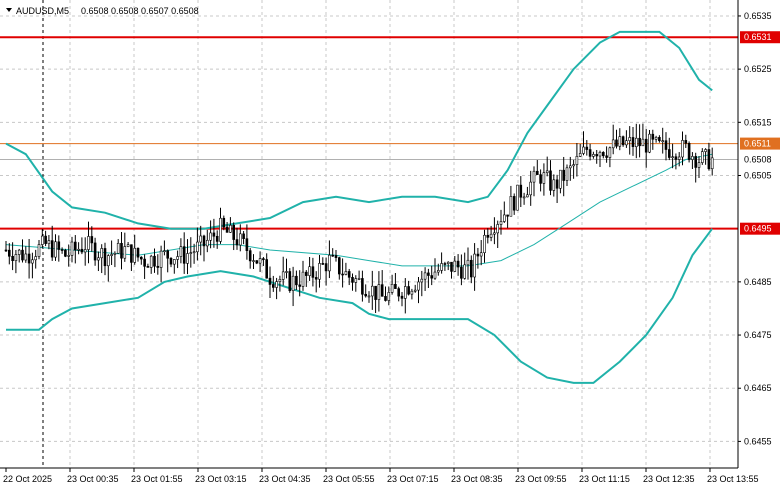 The height and width of the screenshot is (489, 781). I want to click on y-tick-label: 0.6455, so click(758, 441).